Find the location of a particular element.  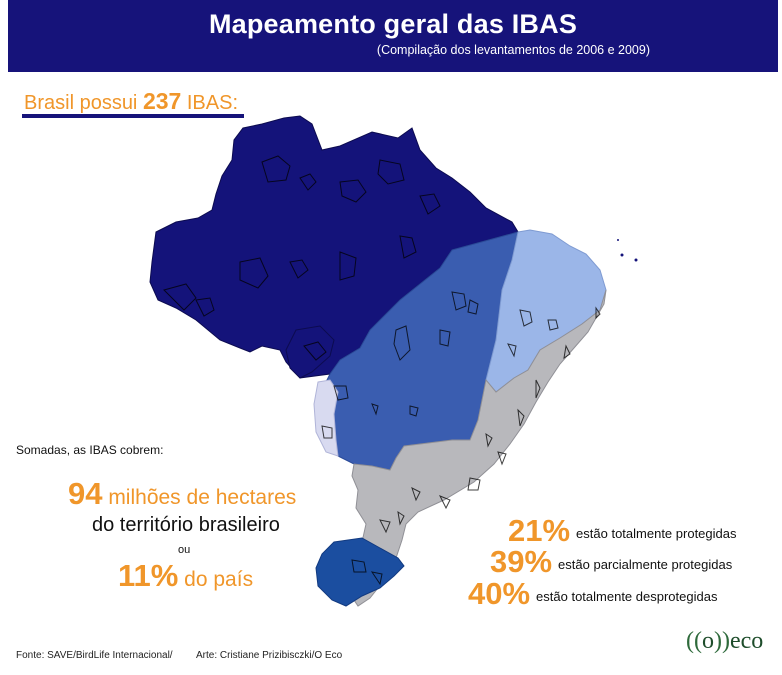

summary-or: ou is located at coordinates (184, 550).